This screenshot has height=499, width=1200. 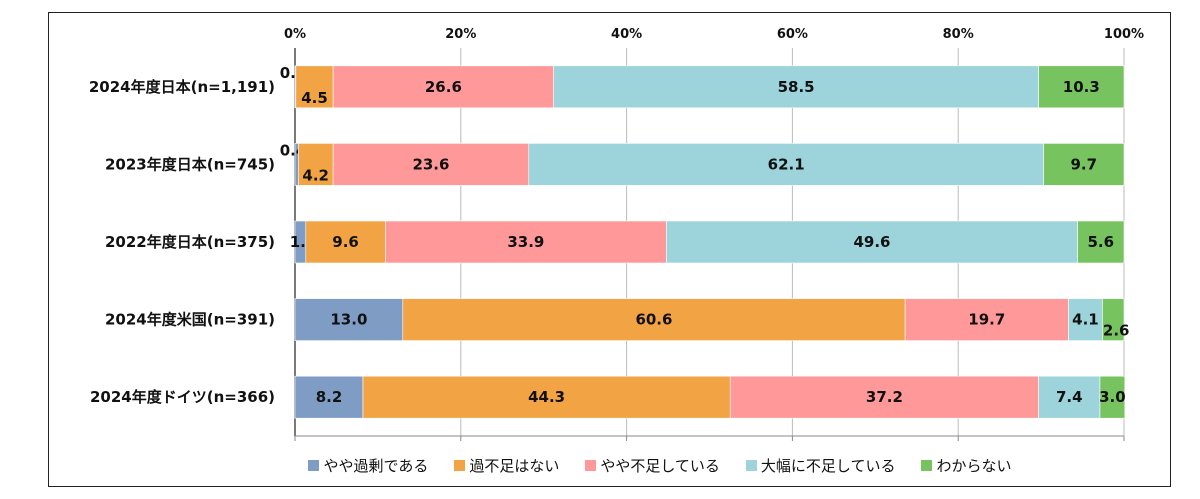 I want to click on data-label: 10.3, so click(x=1081, y=87).